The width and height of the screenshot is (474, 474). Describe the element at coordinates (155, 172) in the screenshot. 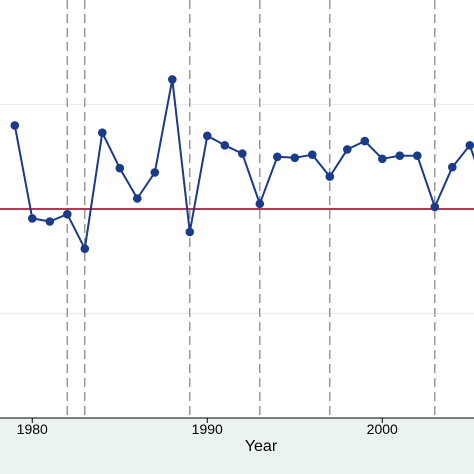

I see `data-point-1987` at that location.